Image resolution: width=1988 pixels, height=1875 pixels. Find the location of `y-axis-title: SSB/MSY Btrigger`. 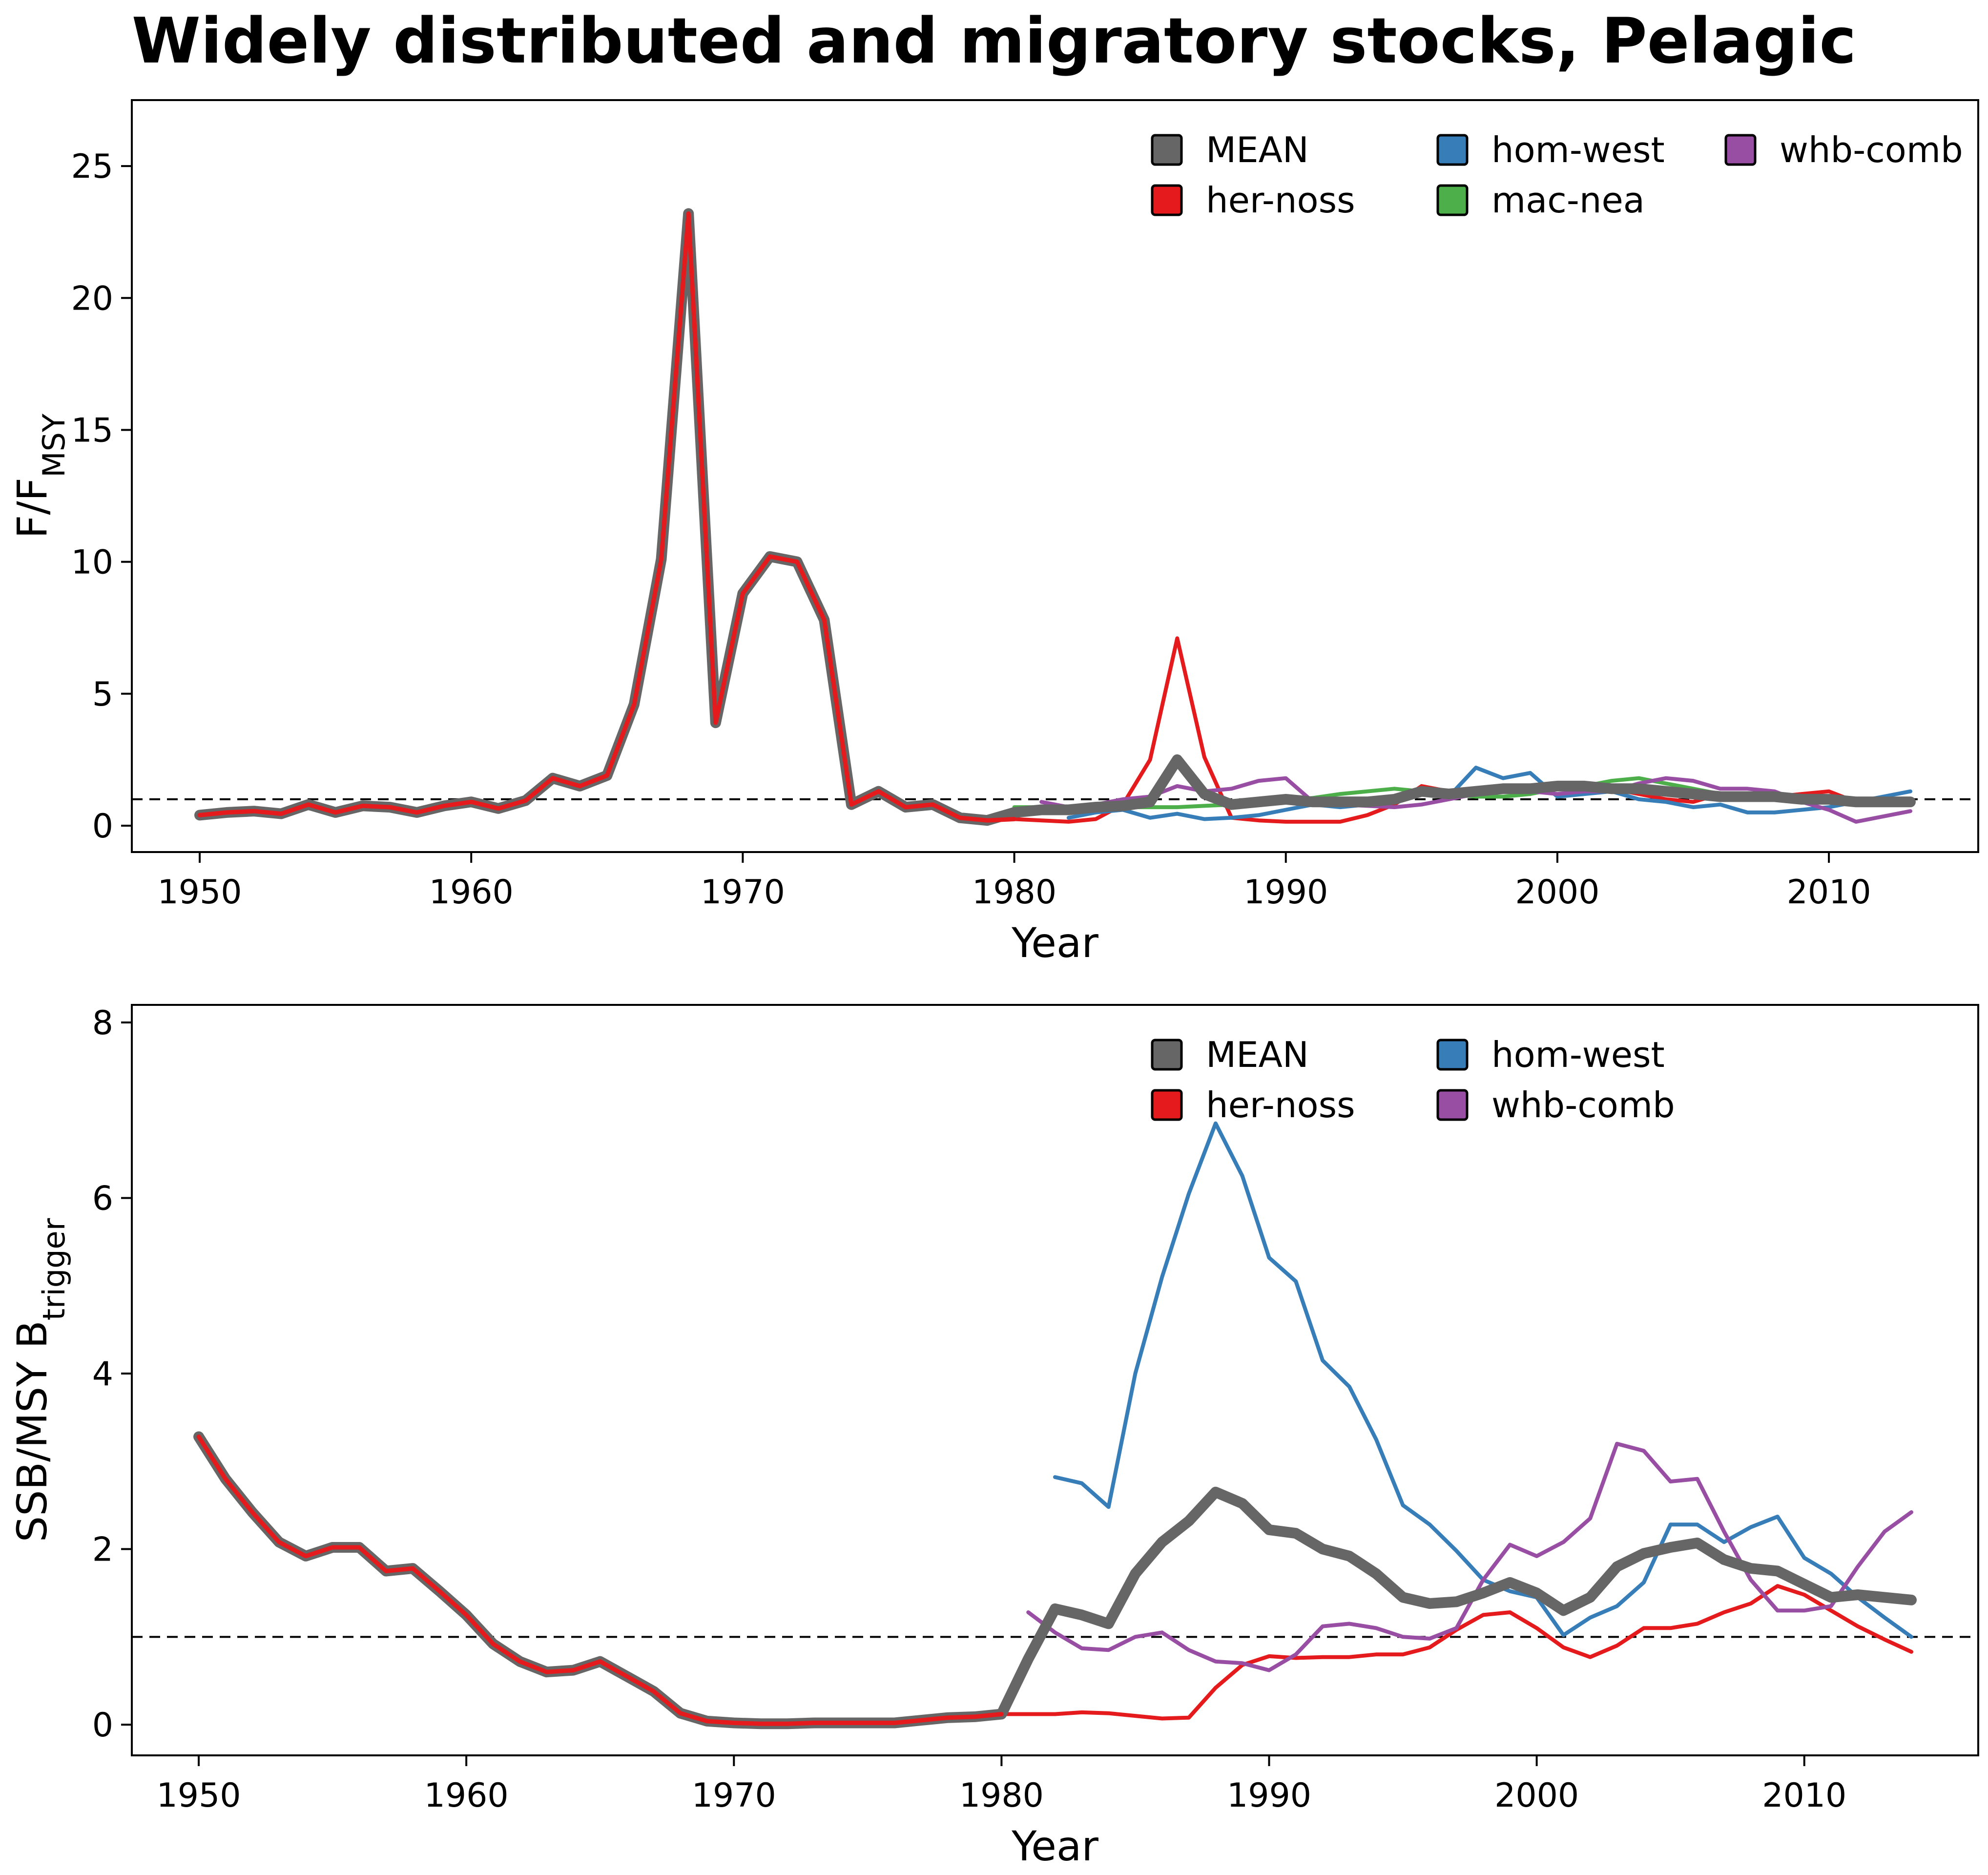

y-axis-title: SSB/MSY Btrigger is located at coordinates (40, 1380).